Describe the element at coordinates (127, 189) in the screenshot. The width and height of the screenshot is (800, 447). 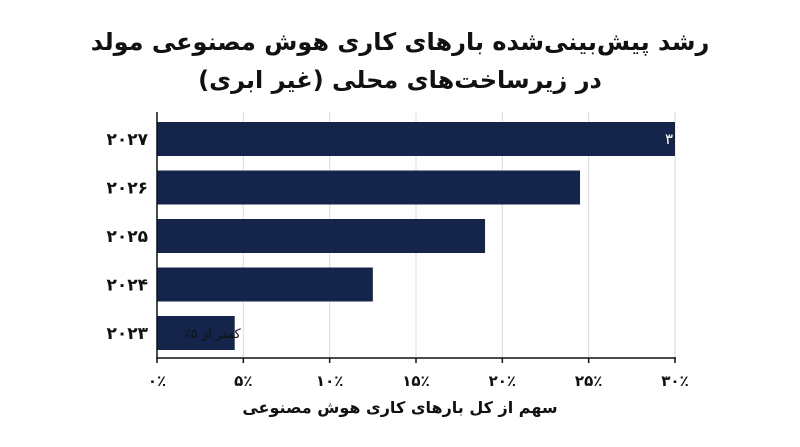
I see `category-label: ۲۰۲۶` at that location.